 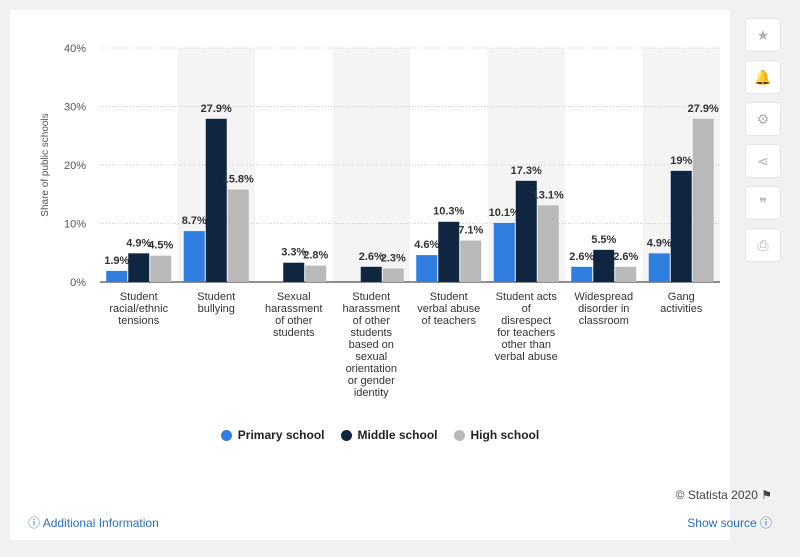 What do you see at coordinates (371, 369) in the screenshot?
I see `category-label: orientation` at bounding box center [371, 369].